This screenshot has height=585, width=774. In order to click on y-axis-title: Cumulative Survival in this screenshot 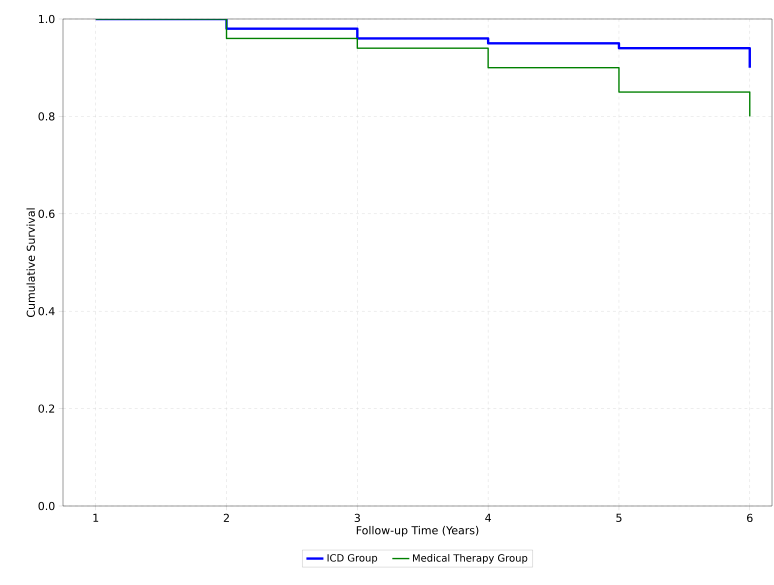, I will do `click(30, 262)`.